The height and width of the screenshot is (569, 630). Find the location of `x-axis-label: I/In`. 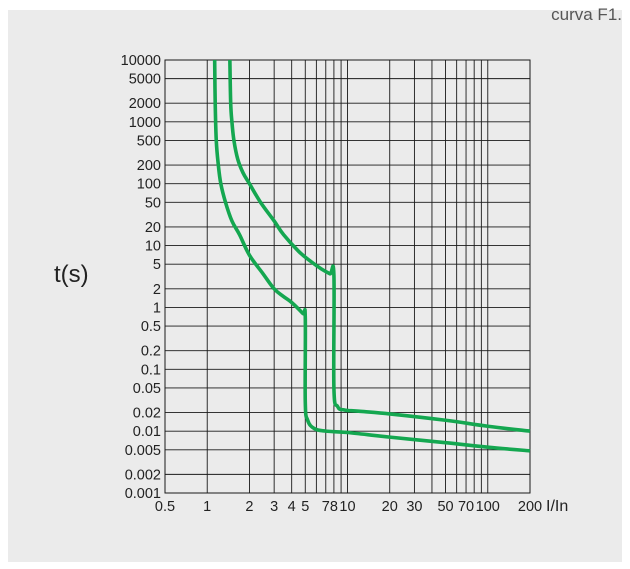

x-axis-label: I/In is located at coordinates (557, 506).